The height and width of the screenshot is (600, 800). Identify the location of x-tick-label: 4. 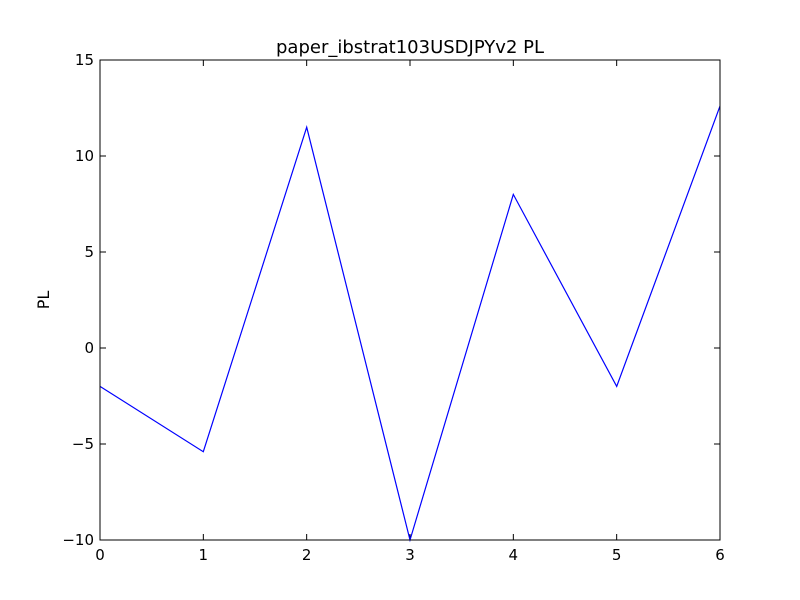
(514, 555).